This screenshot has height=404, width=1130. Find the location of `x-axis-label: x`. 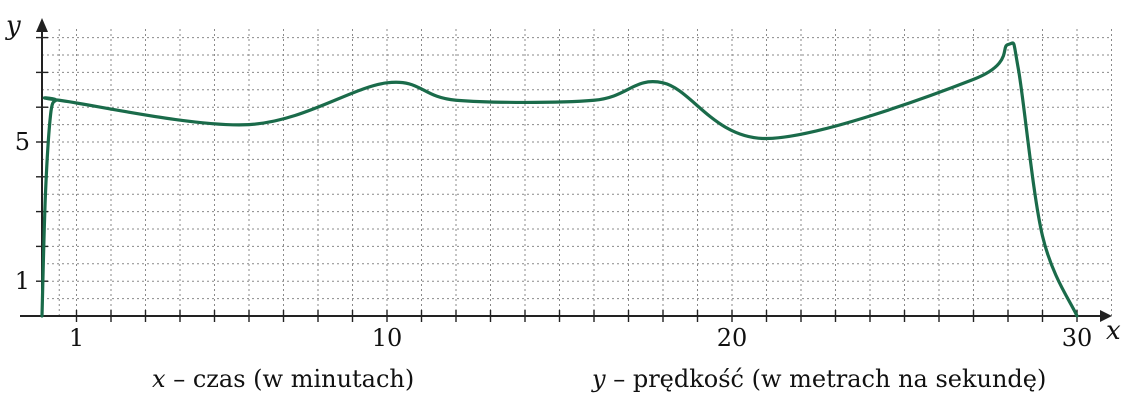

x-axis-label: x is located at coordinates (1113, 331).